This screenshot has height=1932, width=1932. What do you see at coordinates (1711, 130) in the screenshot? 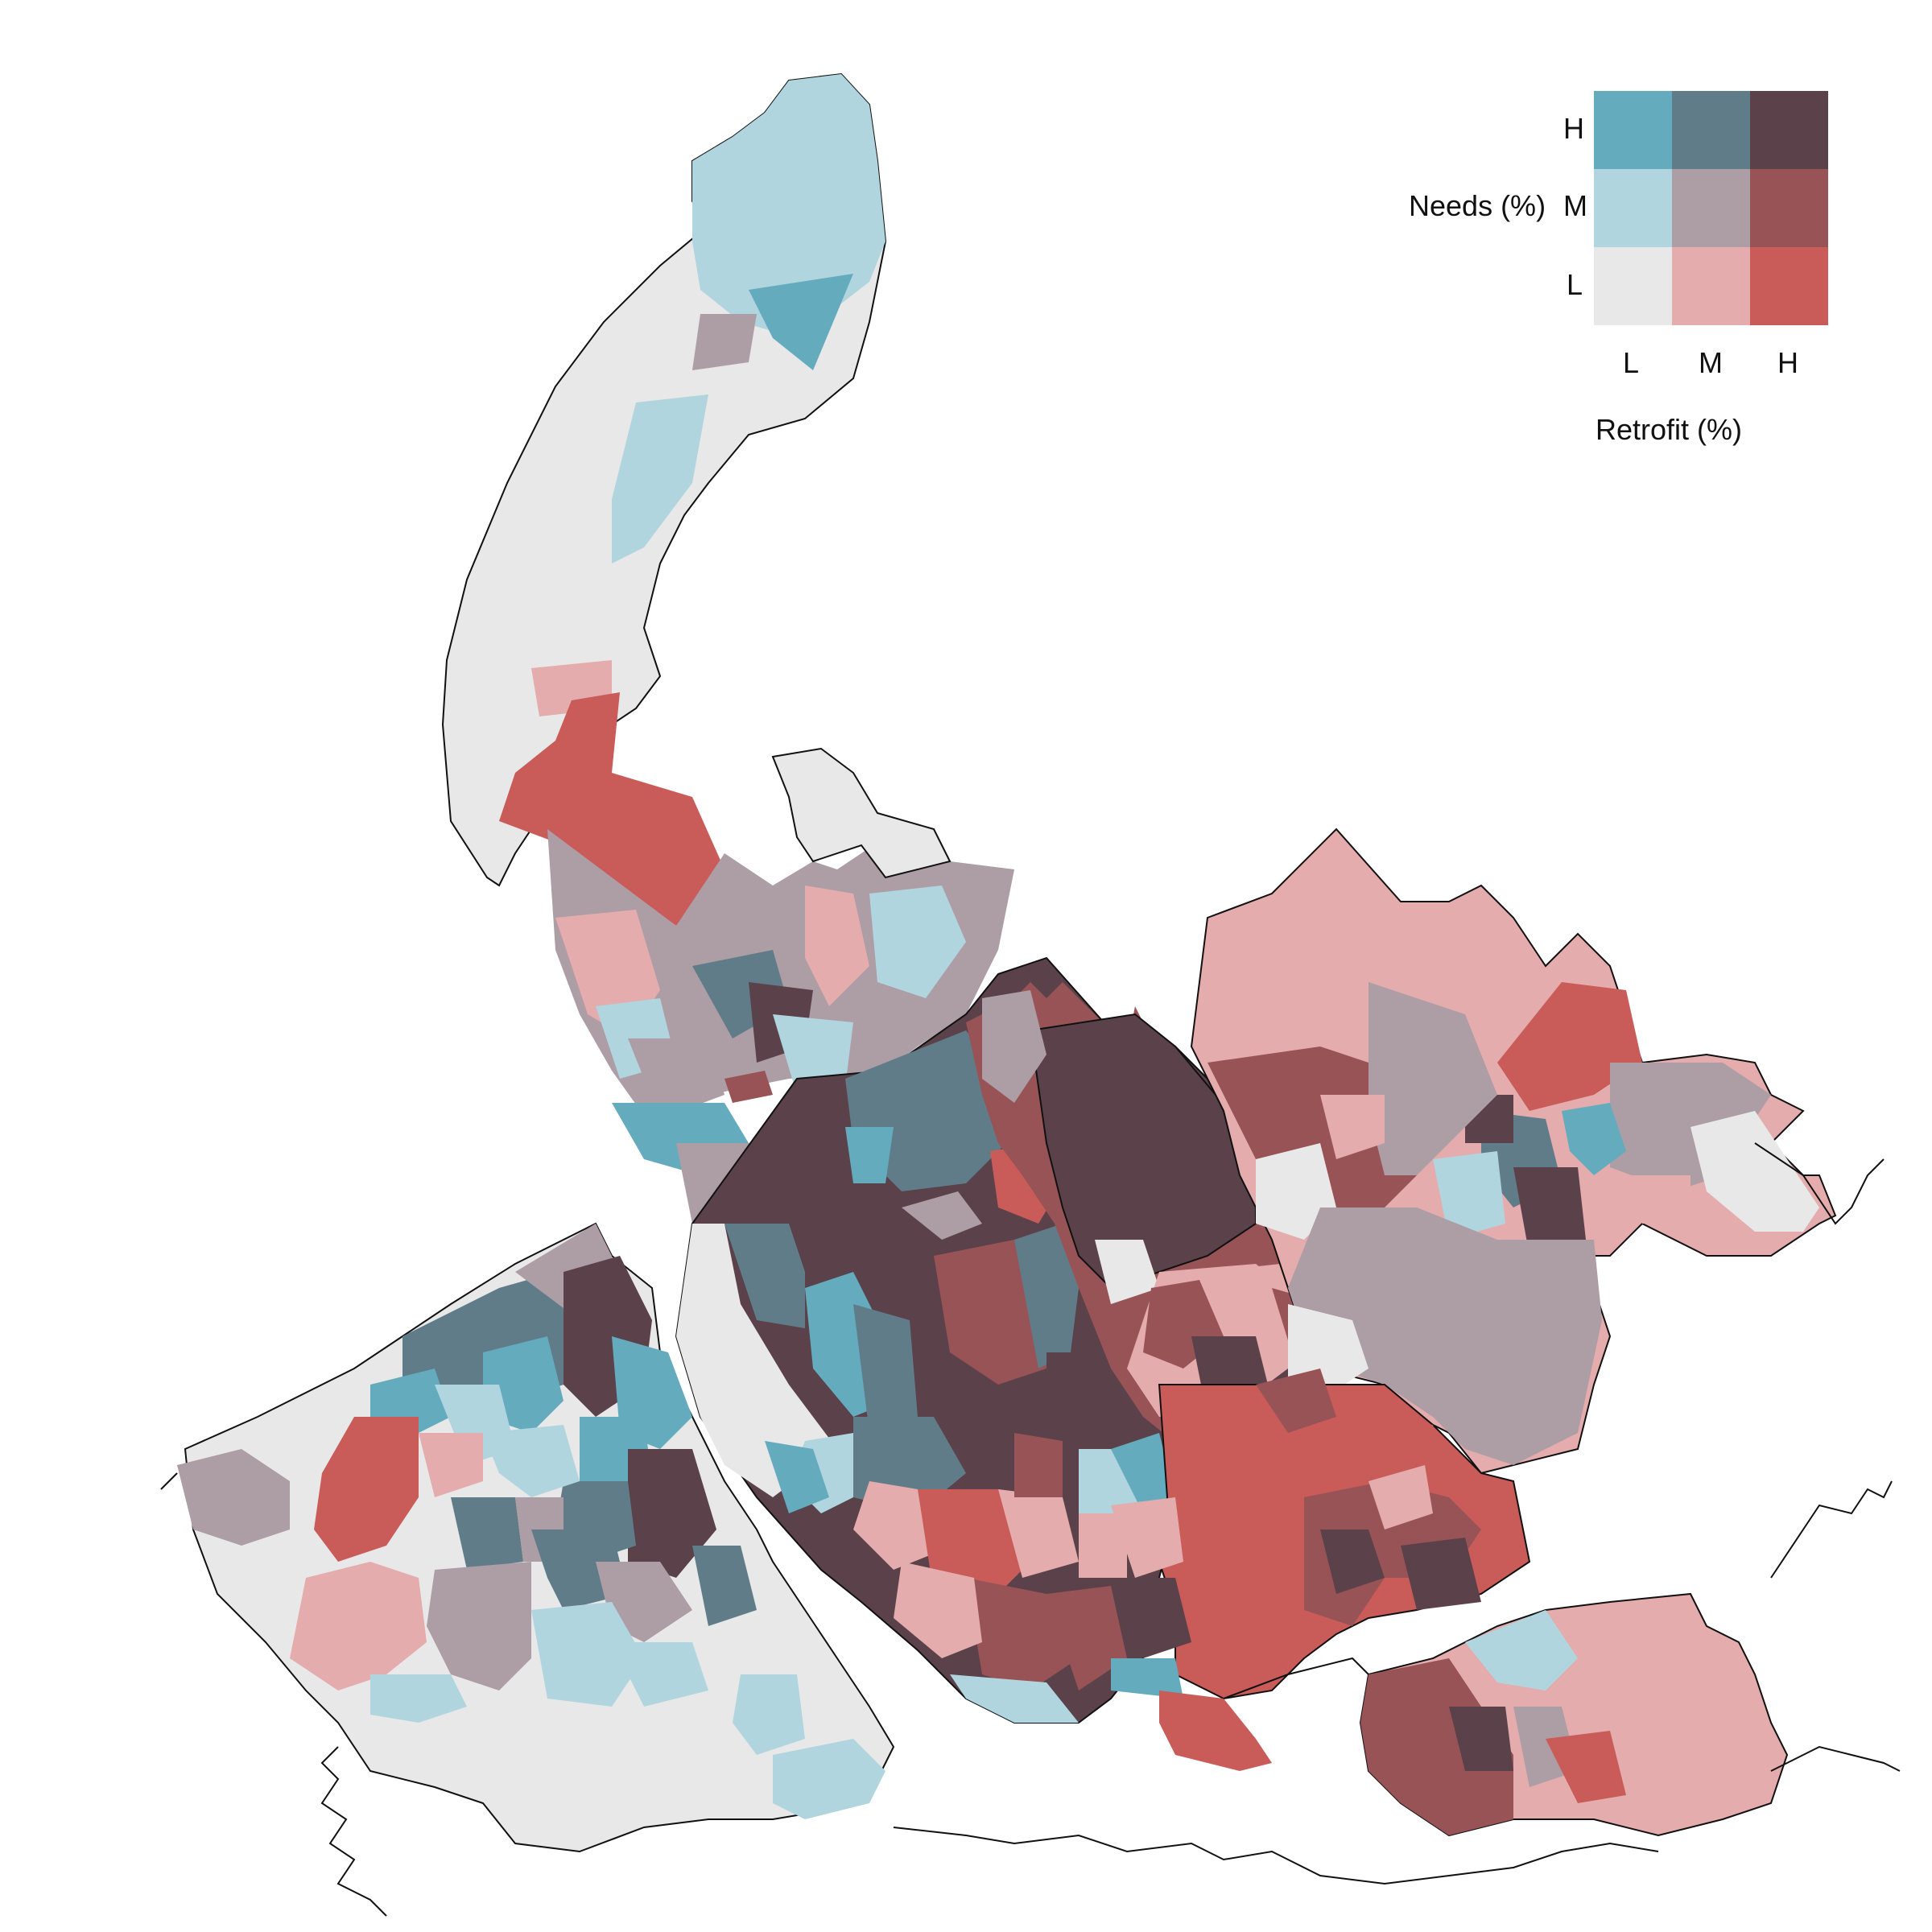
I see `legend-cell-h-m` at bounding box center [1711, 130].